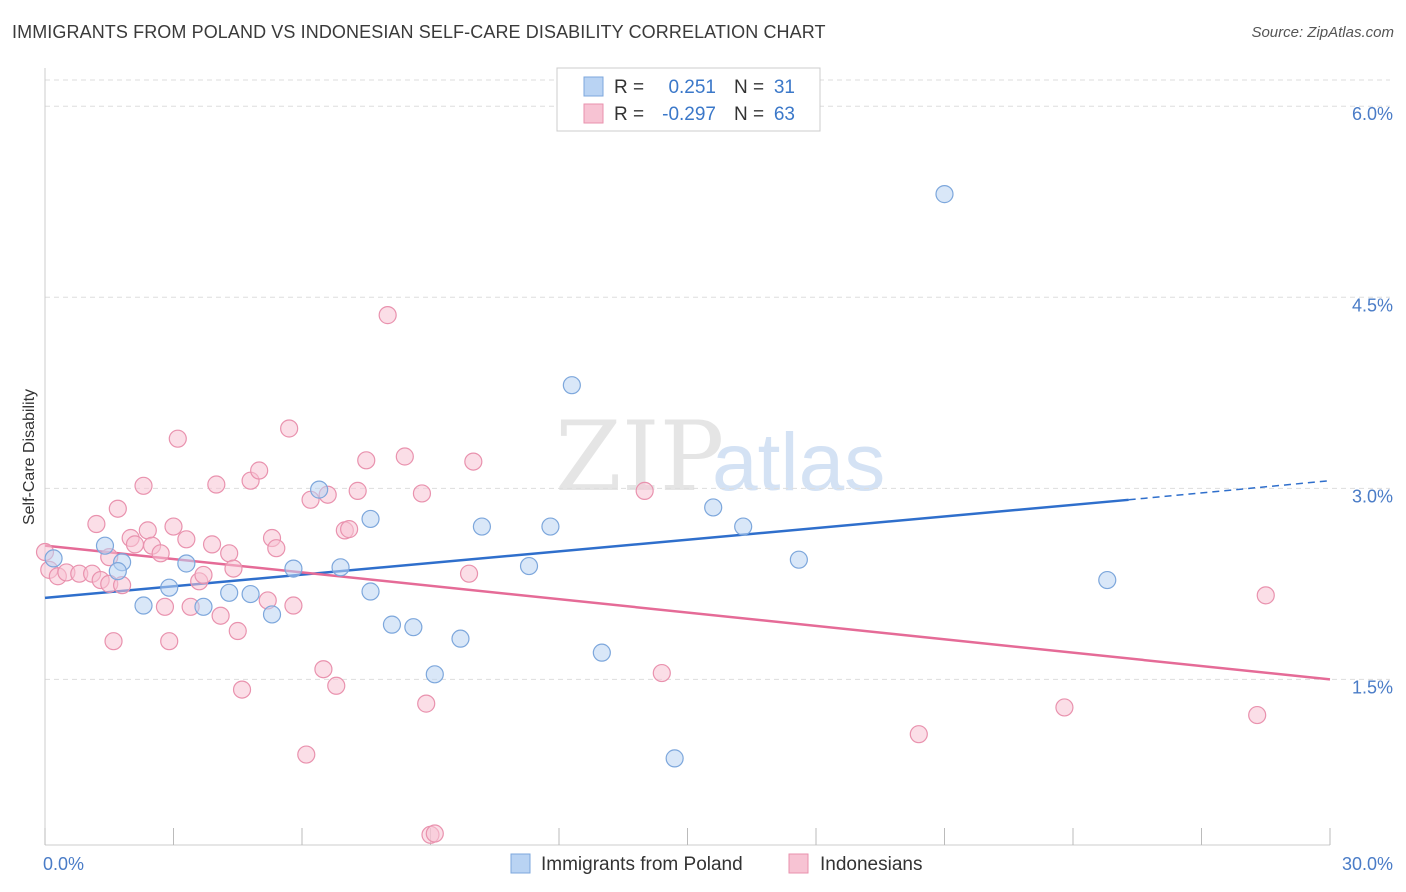  Describe the element at coordinates (1322, 32) in the screenshot. I see `chart-source: Source: ZipAtlas.com` at that location.